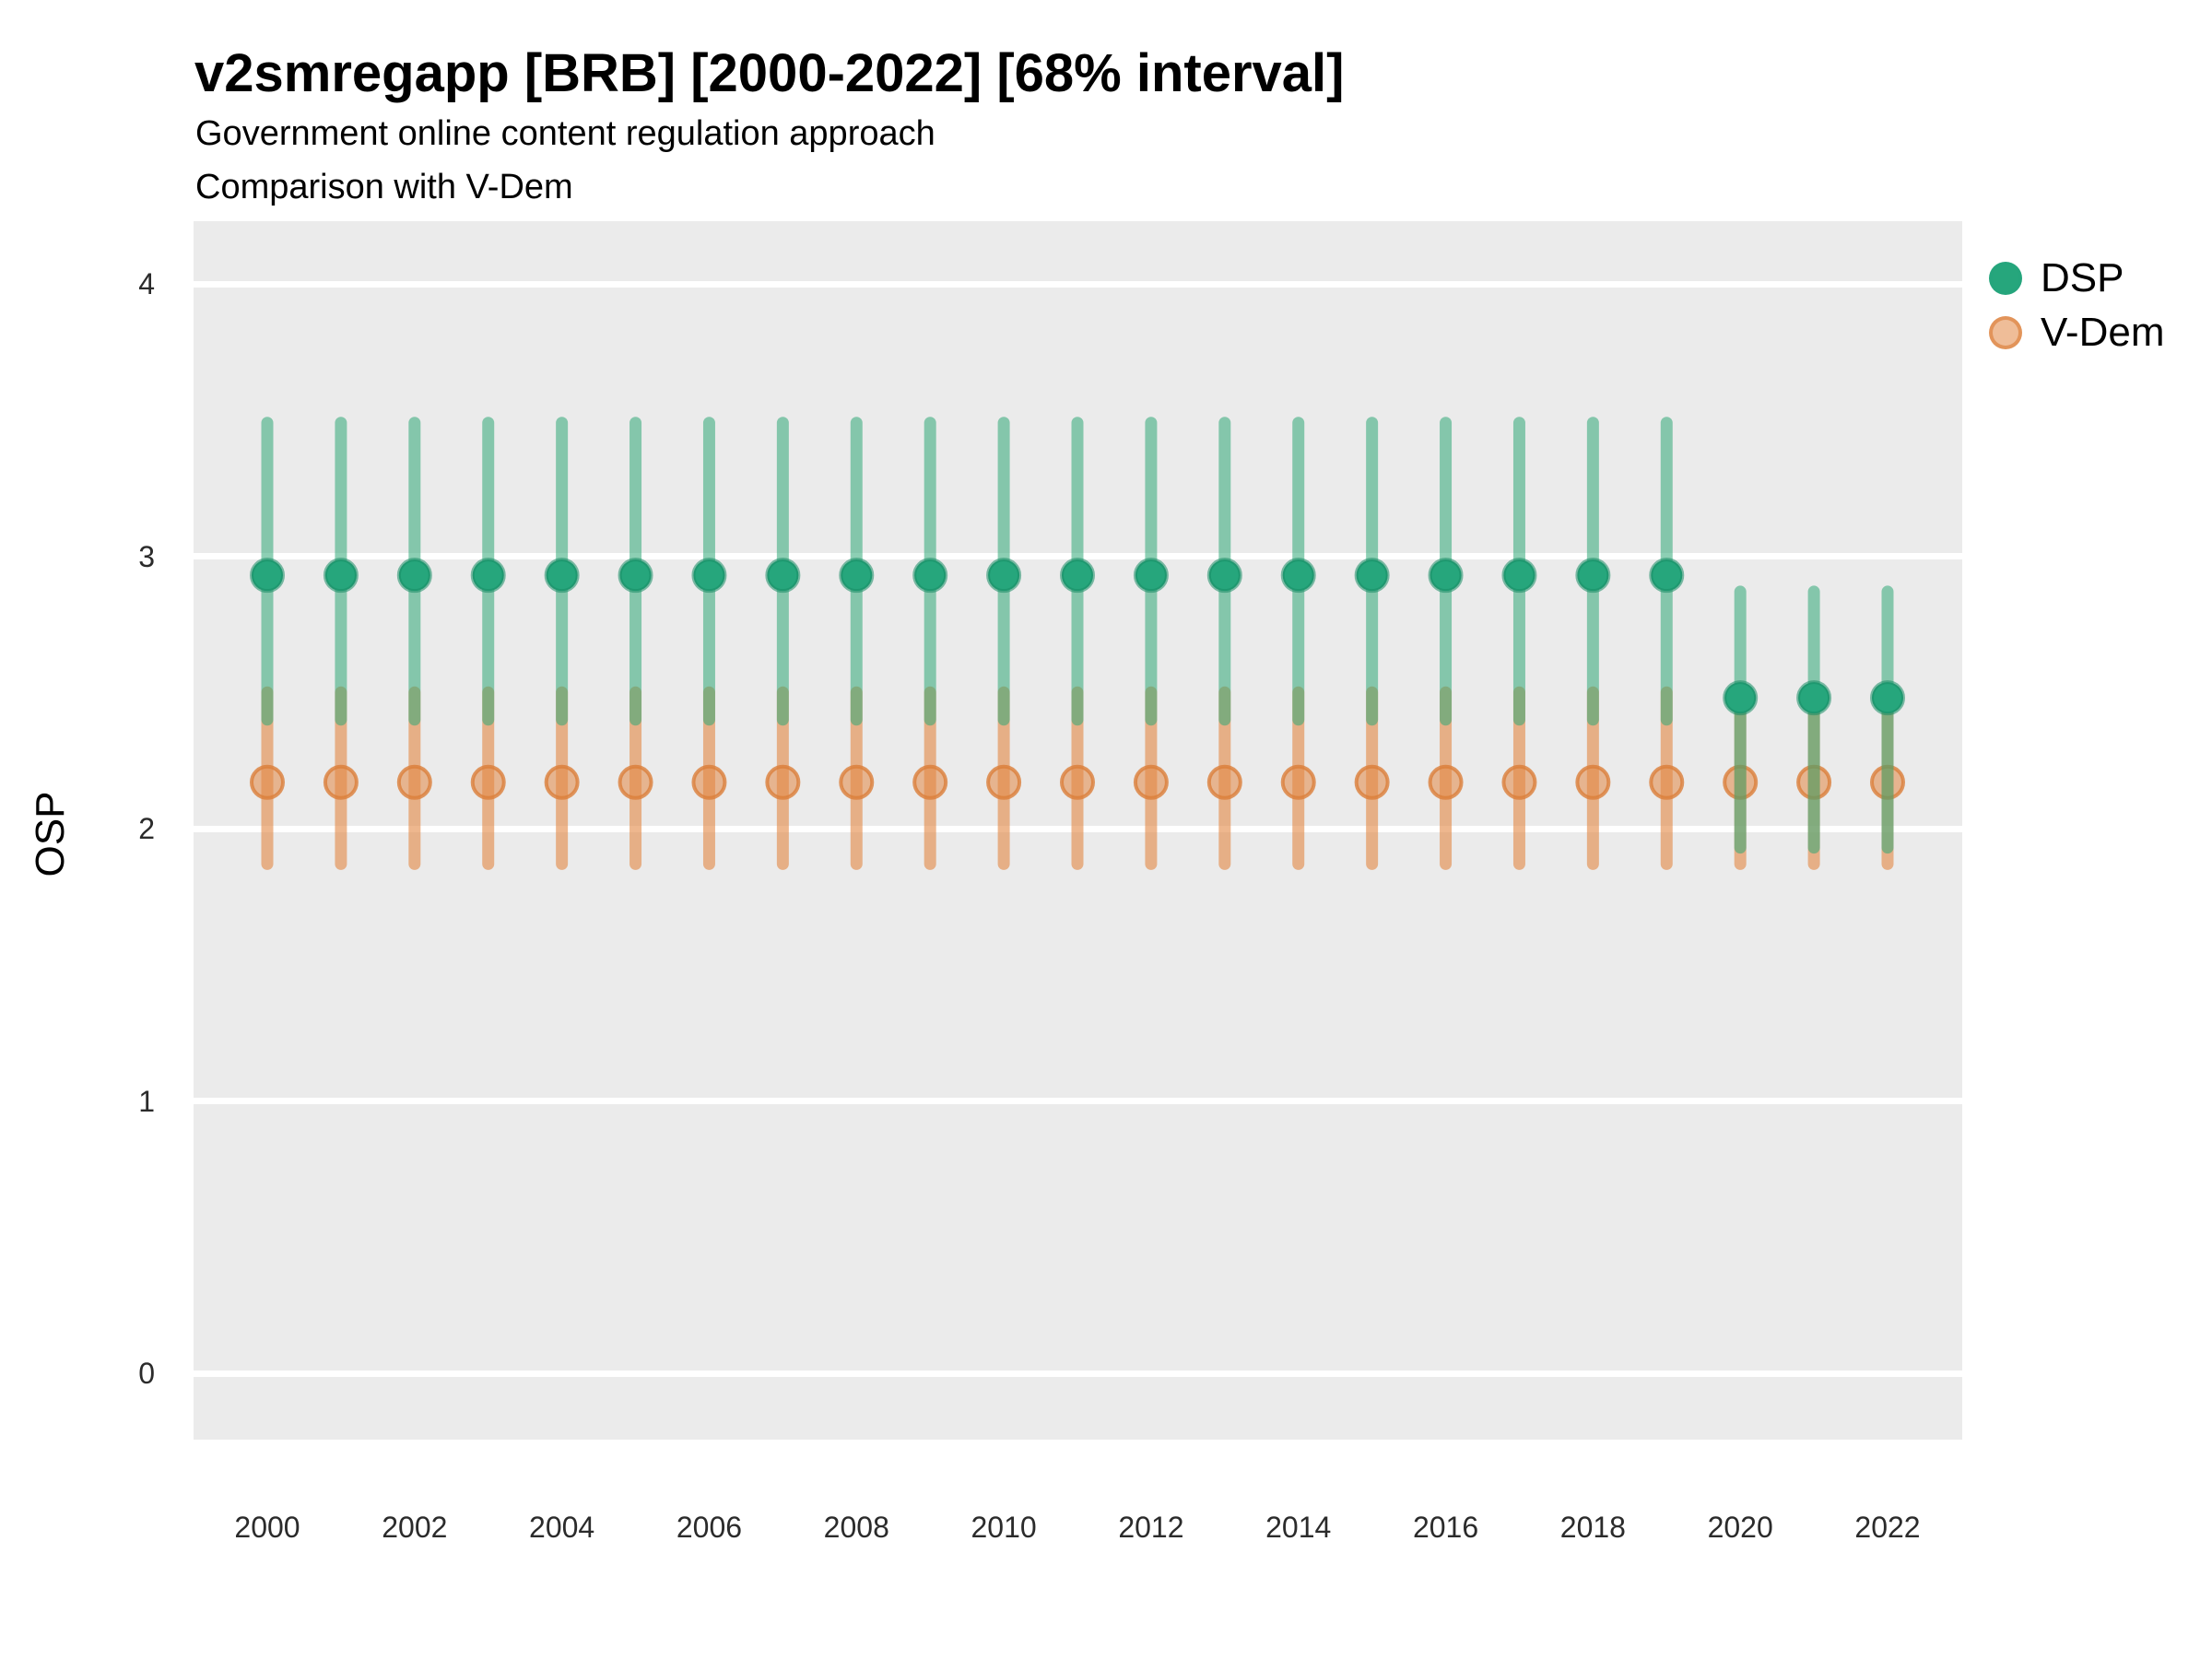 The height and width of the screenshot is (1659, 2212). Describe the element at coordinates (1151, 1527) in the screenshot. I see `x-tick-label-2012: 2012` at that location.